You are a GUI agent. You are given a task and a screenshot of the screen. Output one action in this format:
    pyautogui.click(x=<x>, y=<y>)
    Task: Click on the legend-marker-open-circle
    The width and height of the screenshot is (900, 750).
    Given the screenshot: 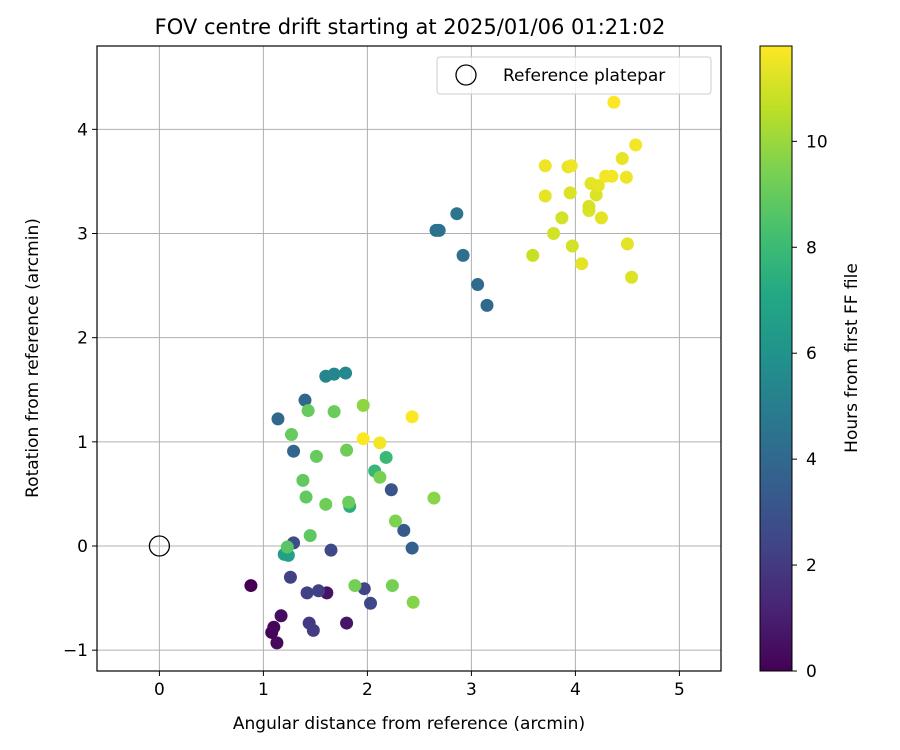 What is the action you would take?
    pyautogui.click(x=466, y=75)
    